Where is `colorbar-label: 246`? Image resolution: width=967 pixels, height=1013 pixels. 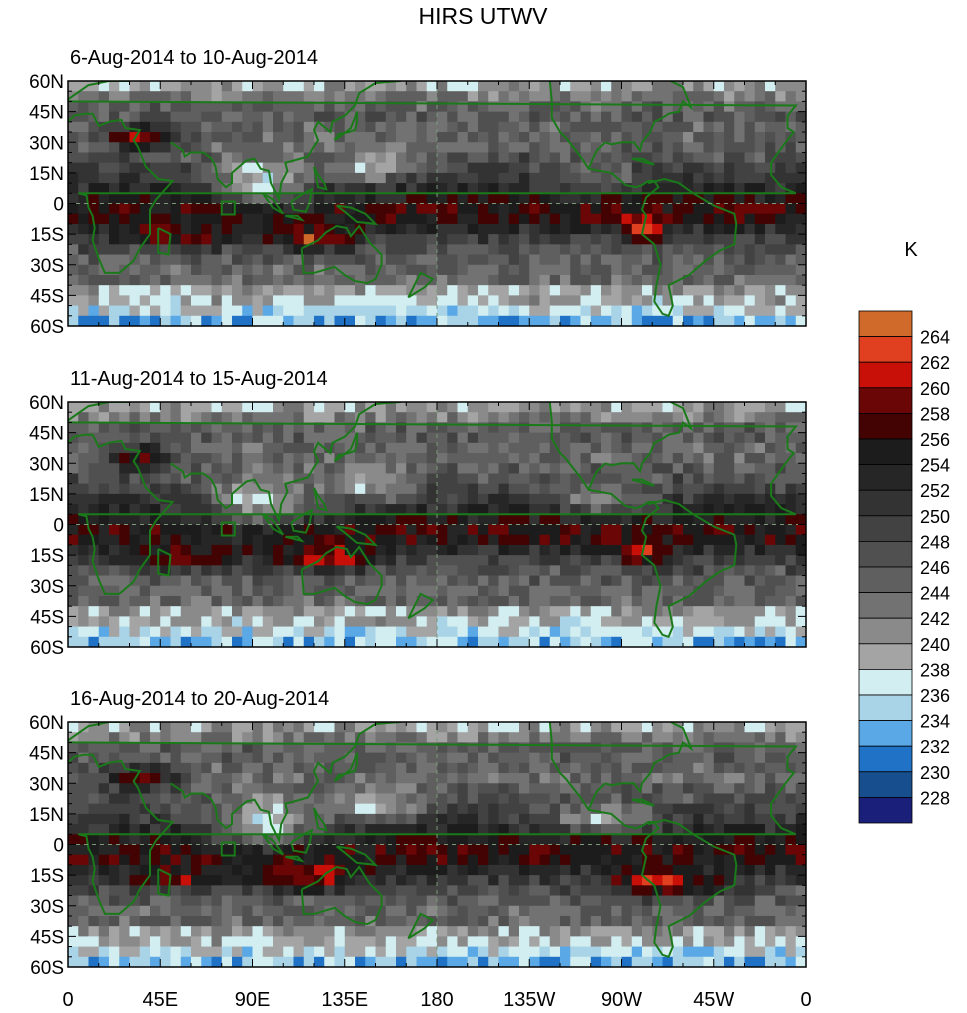 colorbar-label: 246 is located at coordinates (935, 568).